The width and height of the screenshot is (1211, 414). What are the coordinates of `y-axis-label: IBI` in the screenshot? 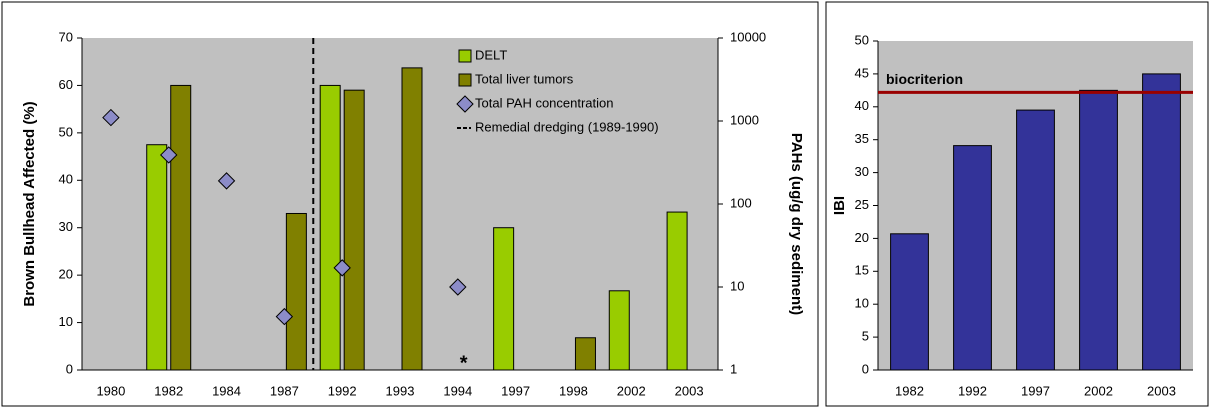 It's located at (839, 205).